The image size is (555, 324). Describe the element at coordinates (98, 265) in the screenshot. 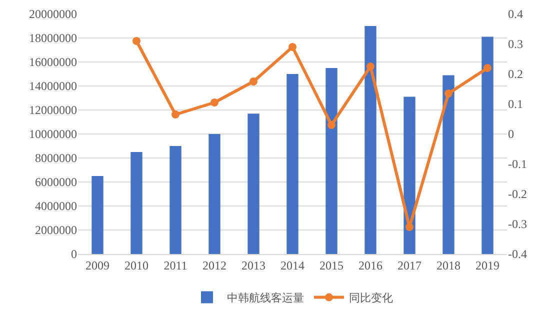

I see `x-tick-label: 2009` at that location.